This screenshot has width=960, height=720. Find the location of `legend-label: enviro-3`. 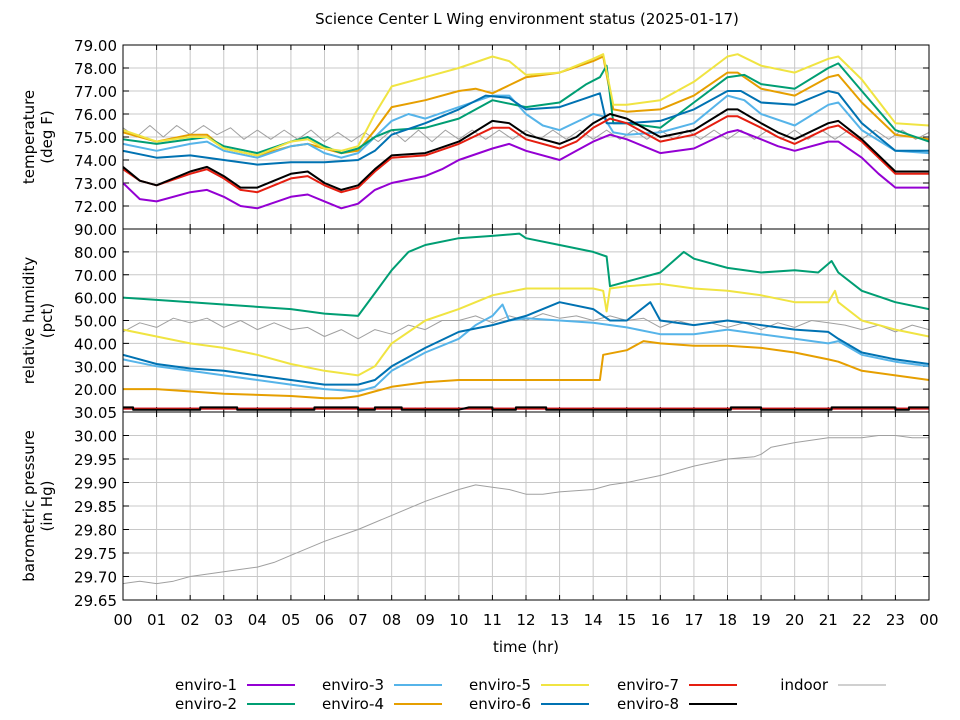

legend-label: enviro-3 is located at coordinates (353, 685).